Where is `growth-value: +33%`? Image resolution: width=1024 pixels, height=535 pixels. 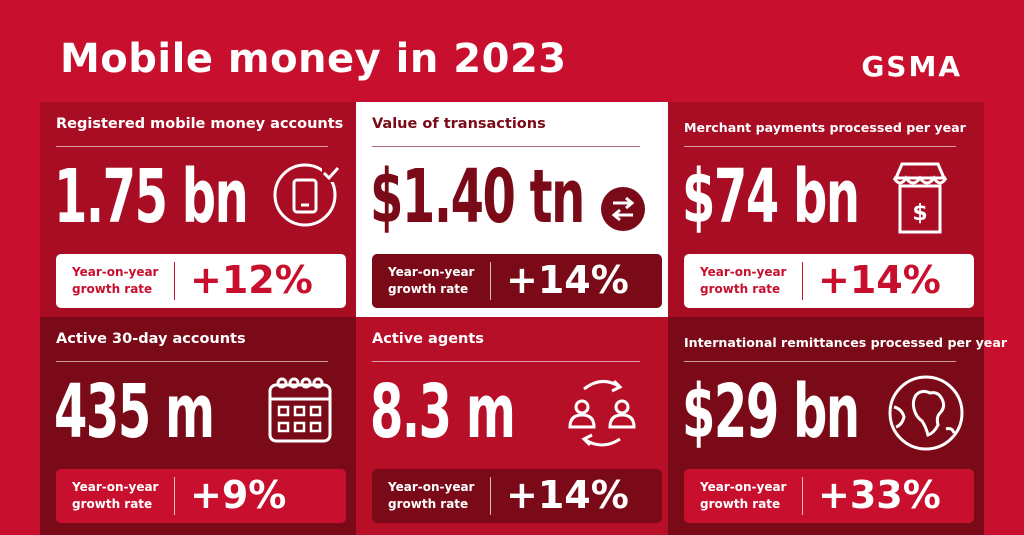
growth-value: +33% is located at coordinates (879, 495).